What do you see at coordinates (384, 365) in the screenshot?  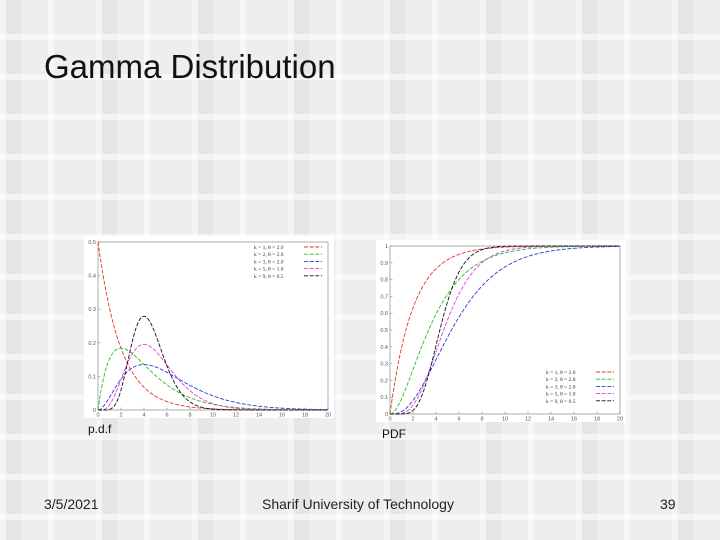 I see `cdf-y-tick-label: 0.3` at bounding box center [384, 365].